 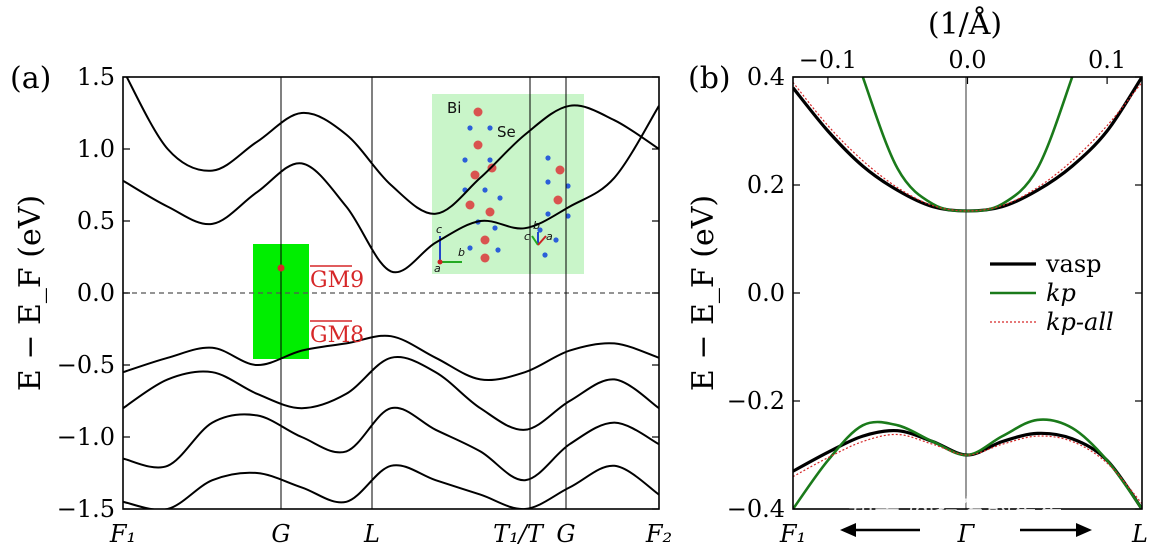 What do you see at coordinates (96, 149) in the screenshot?
I see `y-tick-label-a: 1.0` at bounding box center [96, 149].